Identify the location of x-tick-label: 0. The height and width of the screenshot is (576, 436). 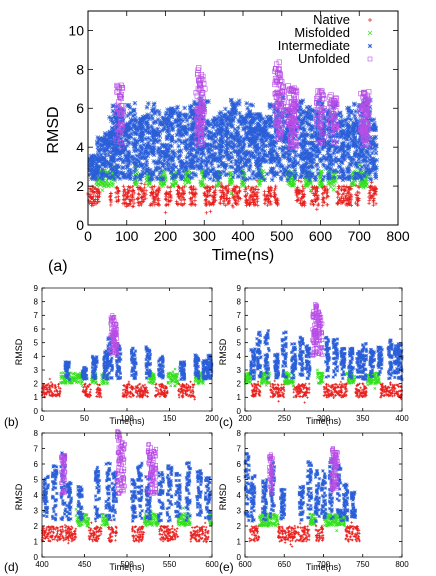
(88, 236).